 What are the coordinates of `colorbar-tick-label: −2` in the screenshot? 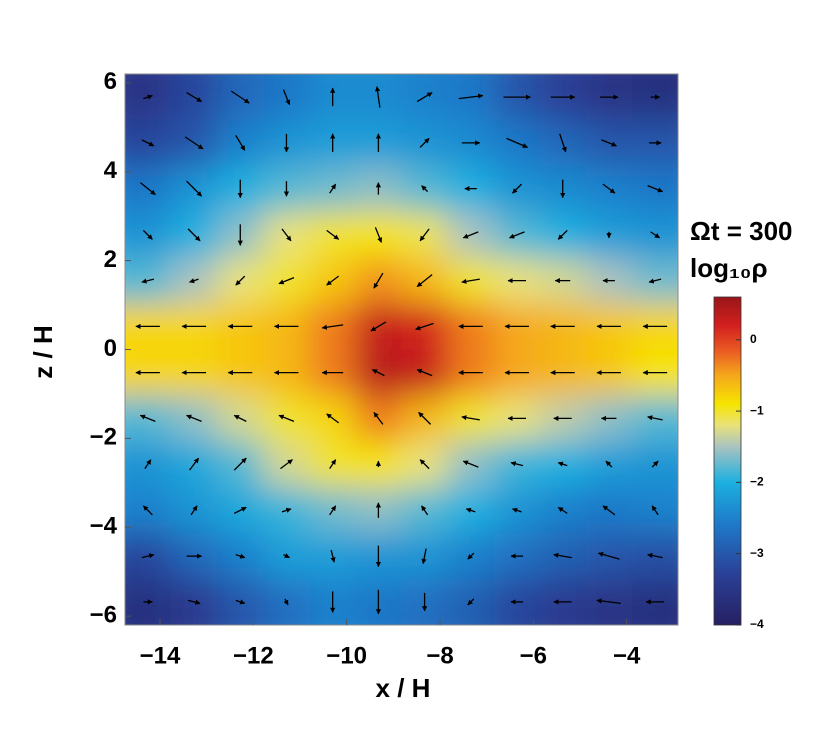 It's located at (757, 482).